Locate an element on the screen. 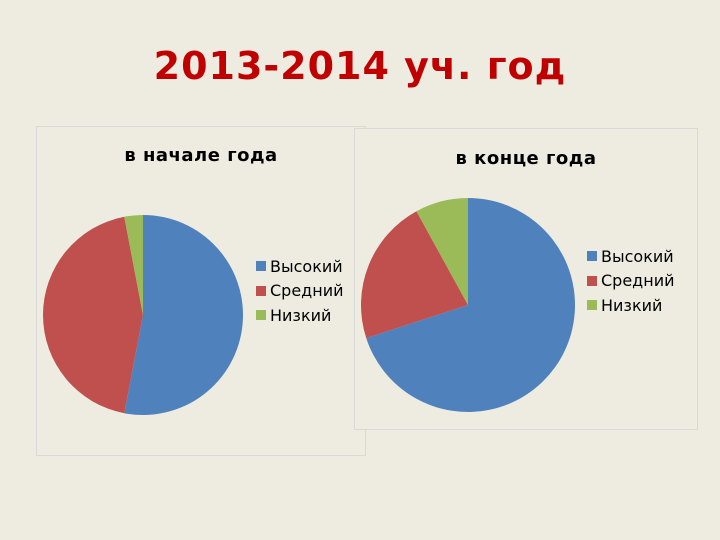 This screenshot has height=540, width=720. slide-title: 2013-2014 уч. год is located at coordinates (360, 66).